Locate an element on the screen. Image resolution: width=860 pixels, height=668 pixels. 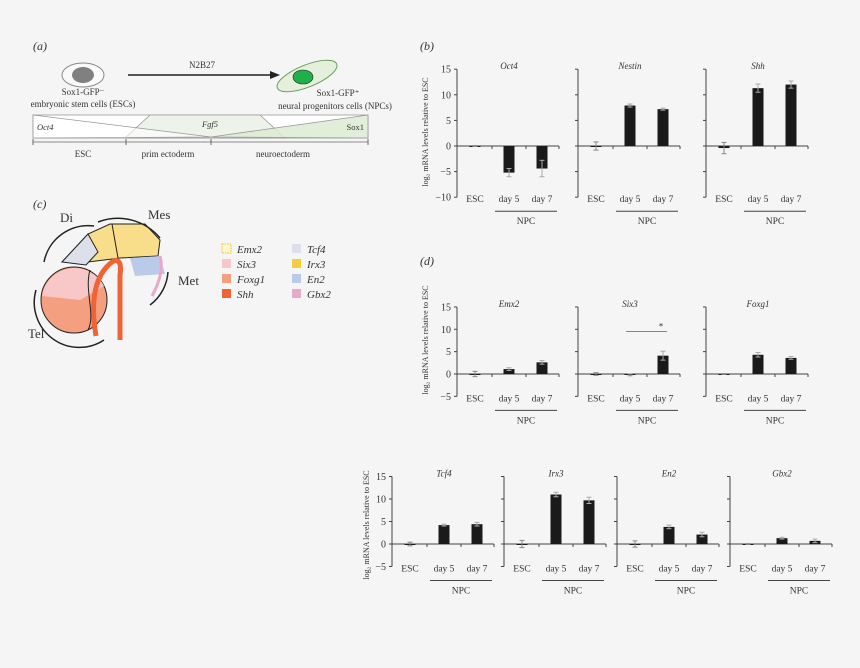
region-label-mes: Mes is located at coordinates (159, 214).